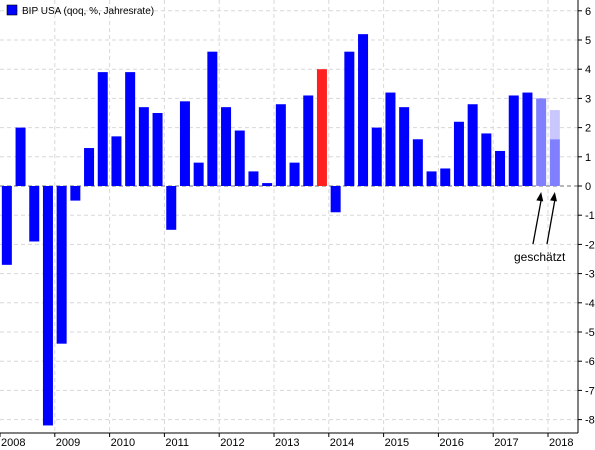  I want to click on x-tick-label: 2008, so click(13, 443).